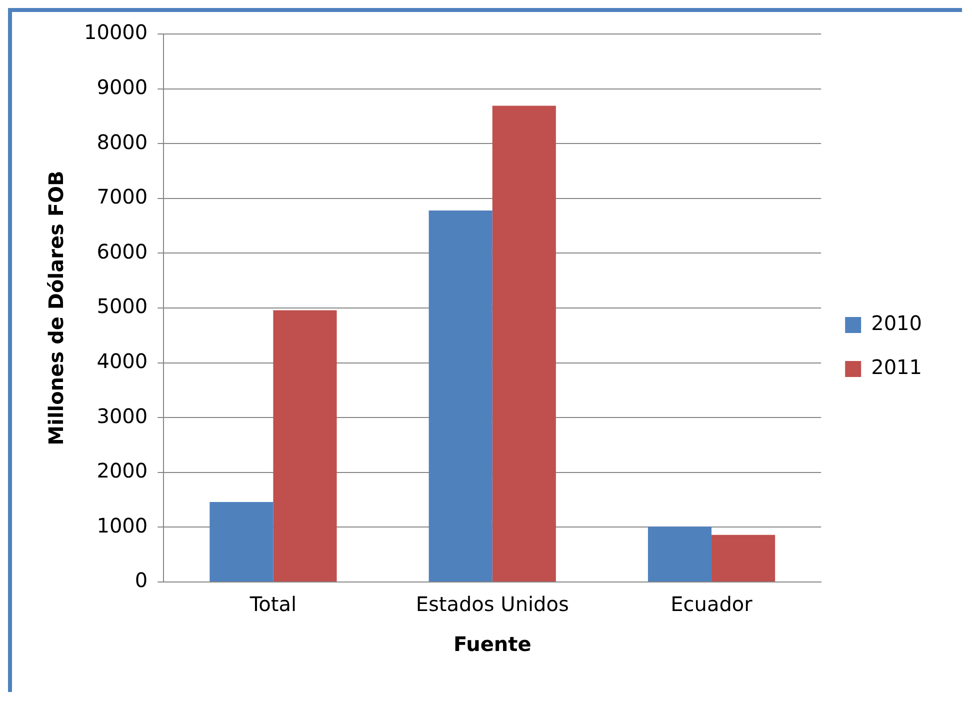 Image resolution: width=972 pixels, height=701 pixels. Describe the element at coordinates (122, 196) in the screenshot. I see `y-tick-label: 7000` at that location.